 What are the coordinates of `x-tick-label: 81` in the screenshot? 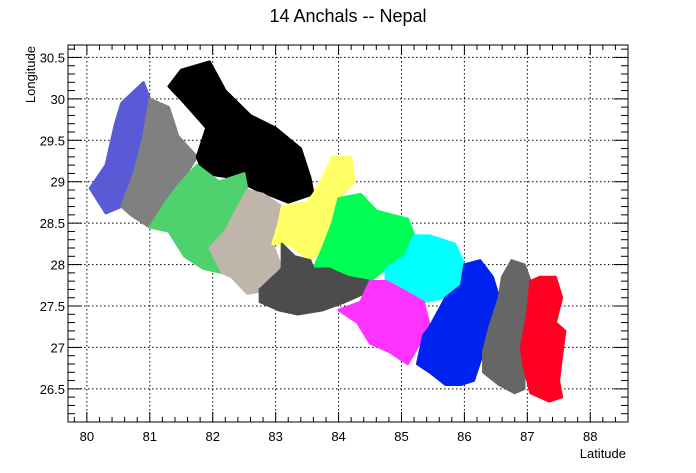 It's located at (150, 436).